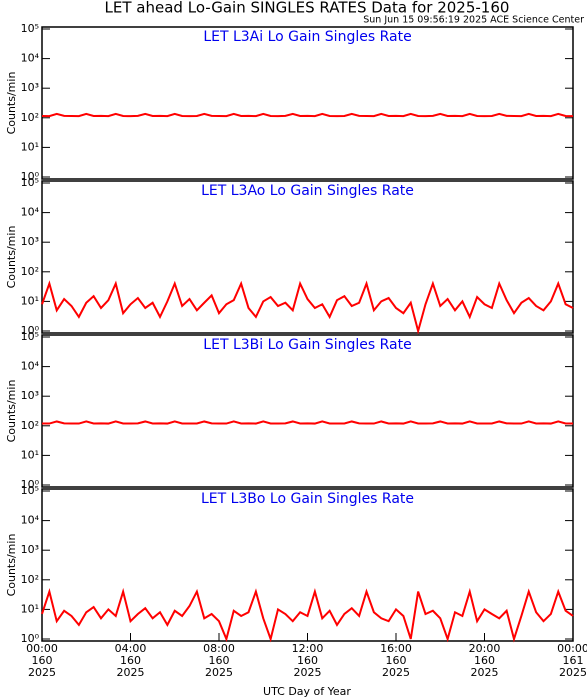  I want to click on panel-title: LET L3Bo Lo Gain Singles Rate, so click(307, 499).